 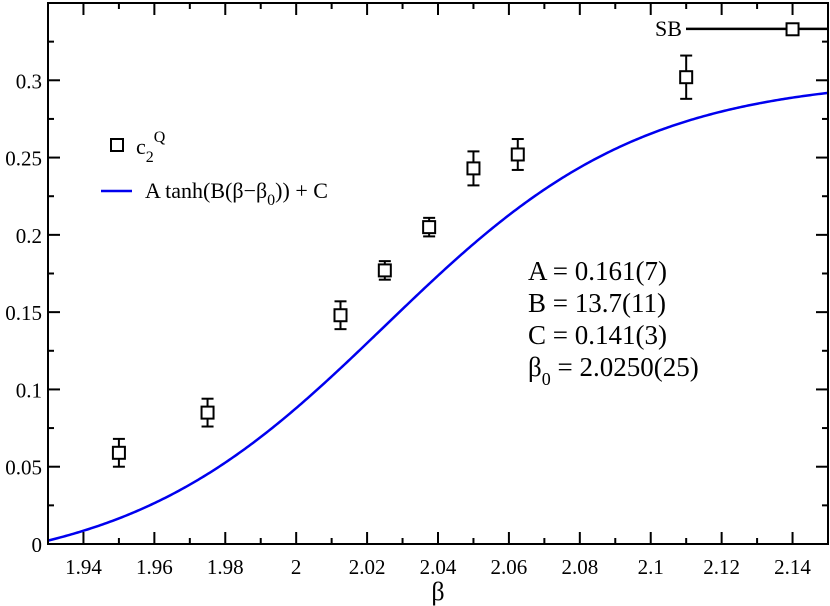 What do you see at coordinates (613, 370) in the screenshot?
I see `fit-param-beta0: β0 = 2.0250(25)` at bounding box center [613, 370].